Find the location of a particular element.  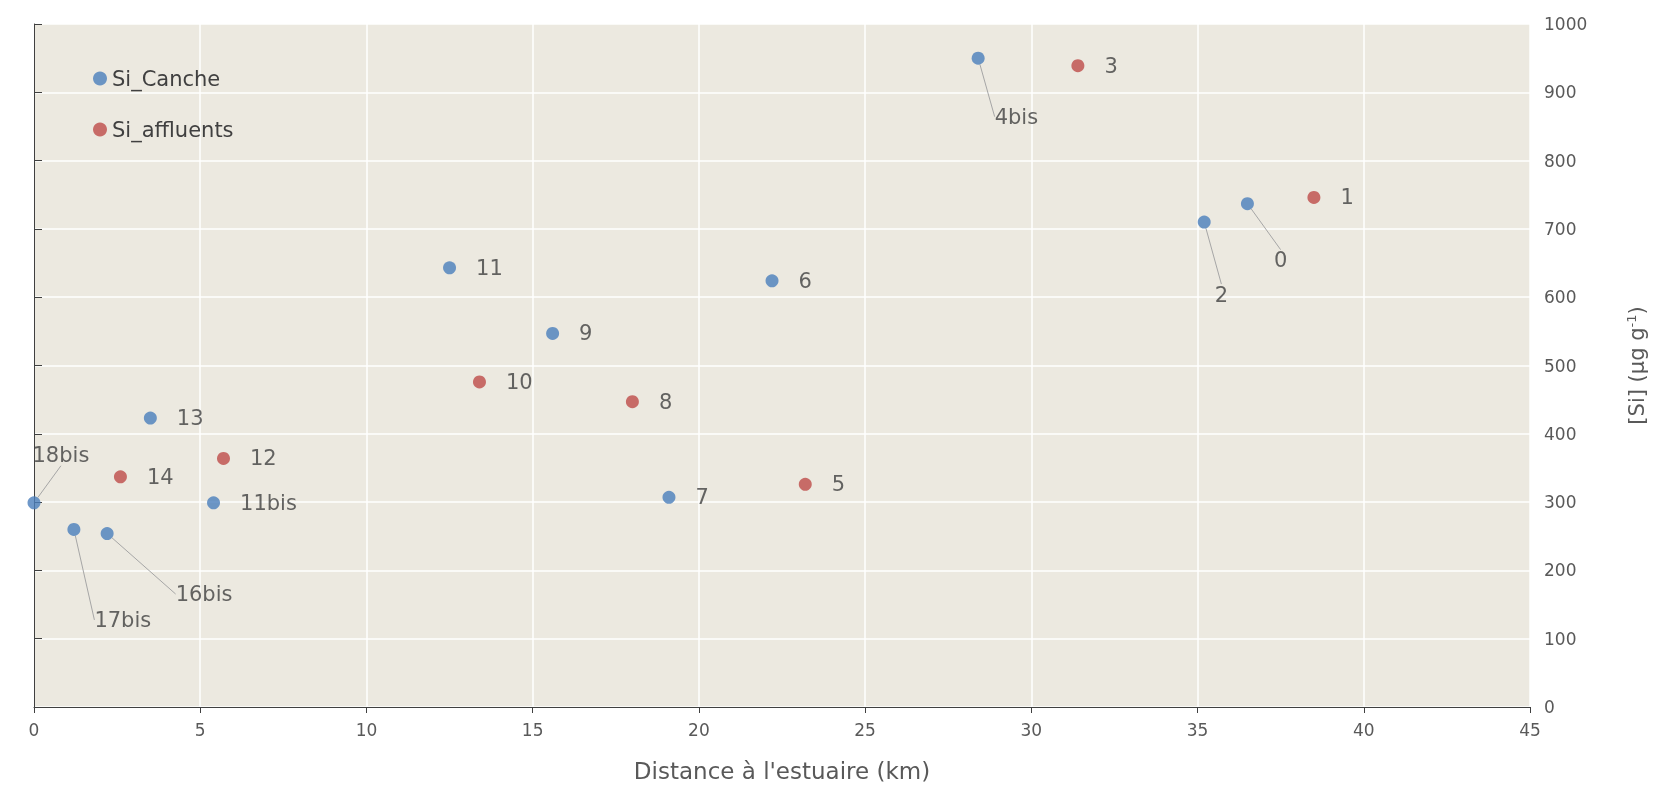

annotation: 14 is located at coordinates (160, 476).